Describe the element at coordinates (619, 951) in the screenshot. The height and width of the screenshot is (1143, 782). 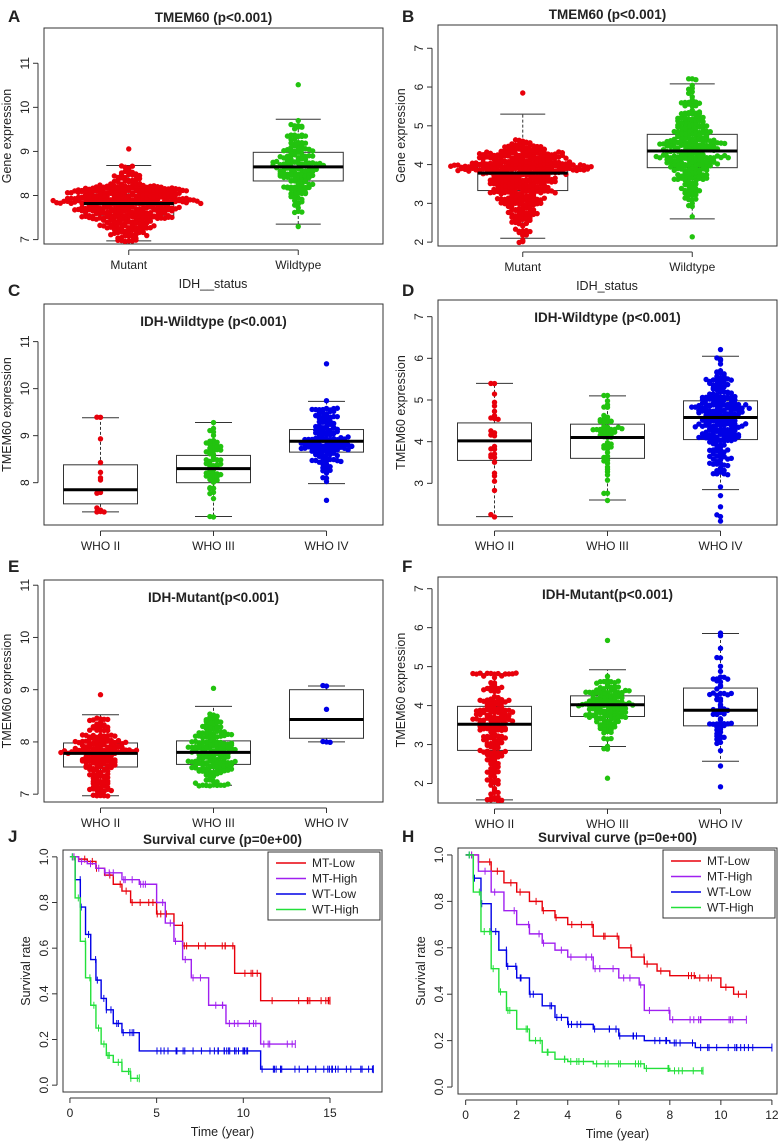
I see `series-wt-low` at that location.